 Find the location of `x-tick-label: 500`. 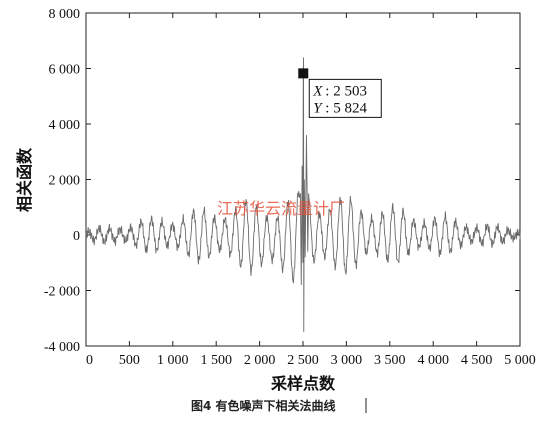

x-tick-label: 500 is located at coordinates (129, 360).